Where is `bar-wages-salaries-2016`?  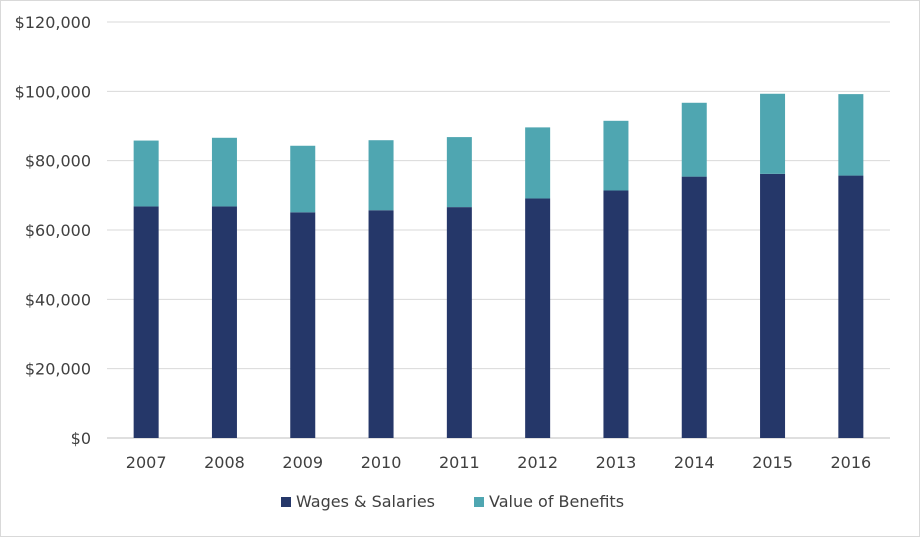 bar-wages-salaries-2016 is located at coordinates (851, 306).